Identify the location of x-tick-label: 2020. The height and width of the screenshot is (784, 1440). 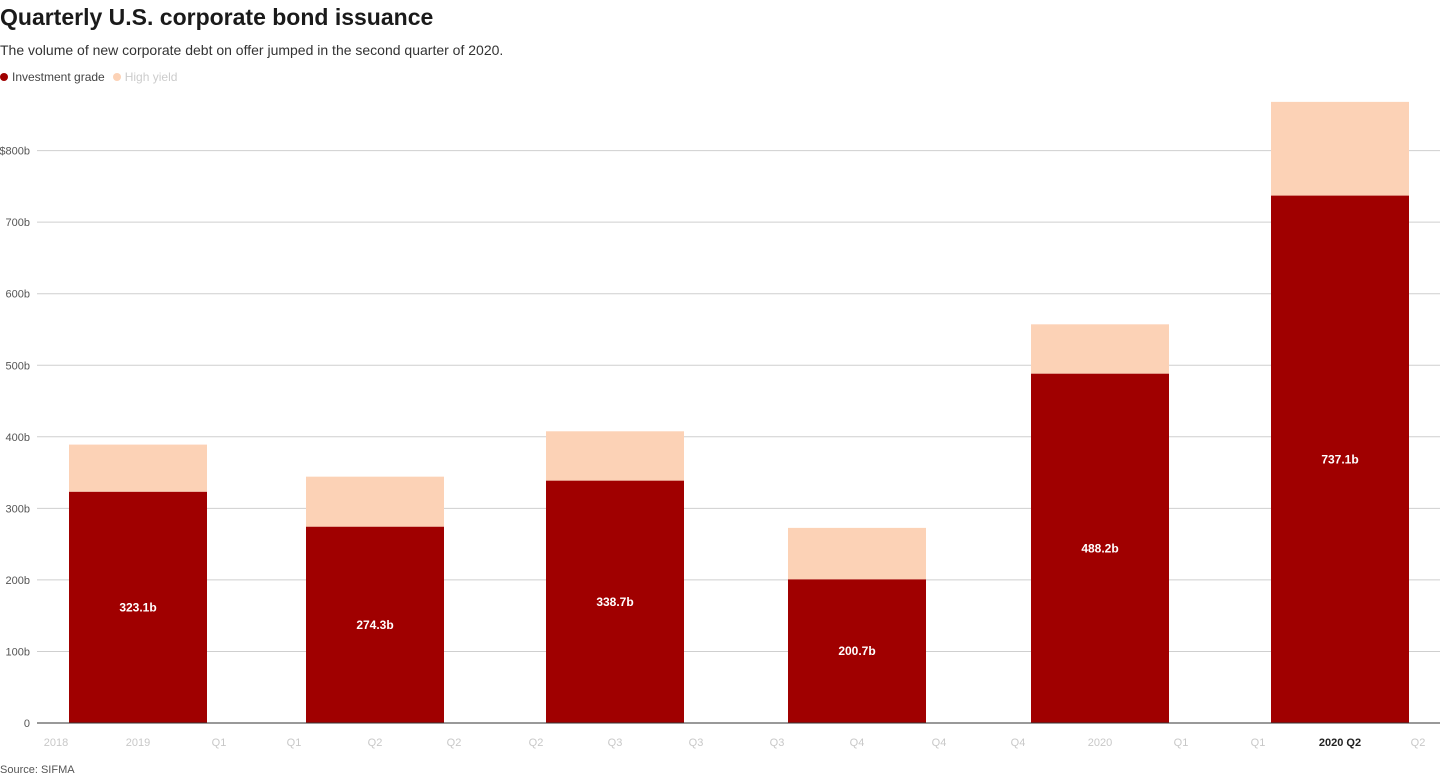
(1100, 743).